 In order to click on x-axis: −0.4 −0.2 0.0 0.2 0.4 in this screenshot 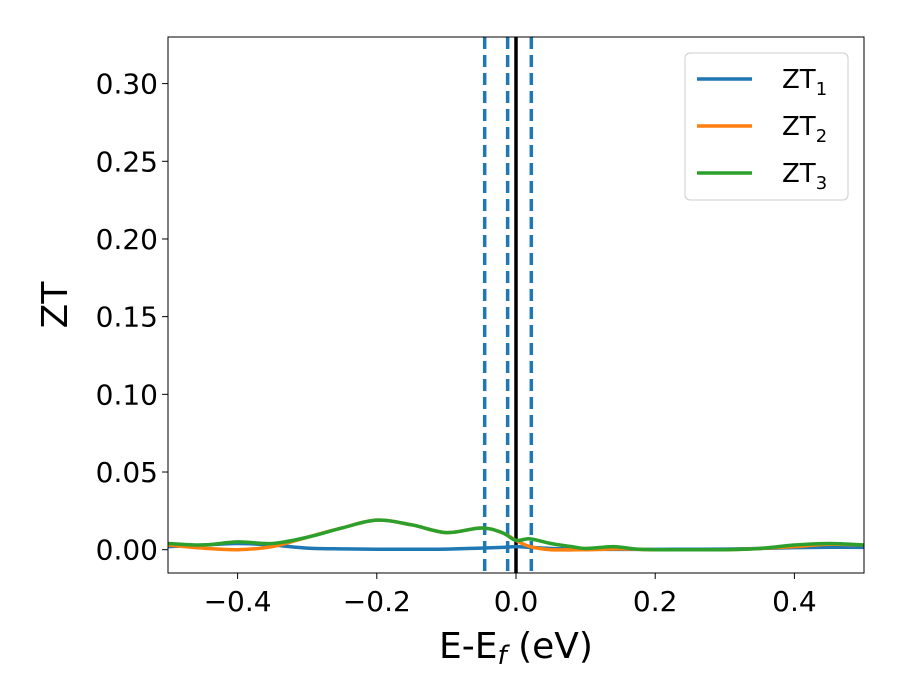, I will do `click(510, 595)`.